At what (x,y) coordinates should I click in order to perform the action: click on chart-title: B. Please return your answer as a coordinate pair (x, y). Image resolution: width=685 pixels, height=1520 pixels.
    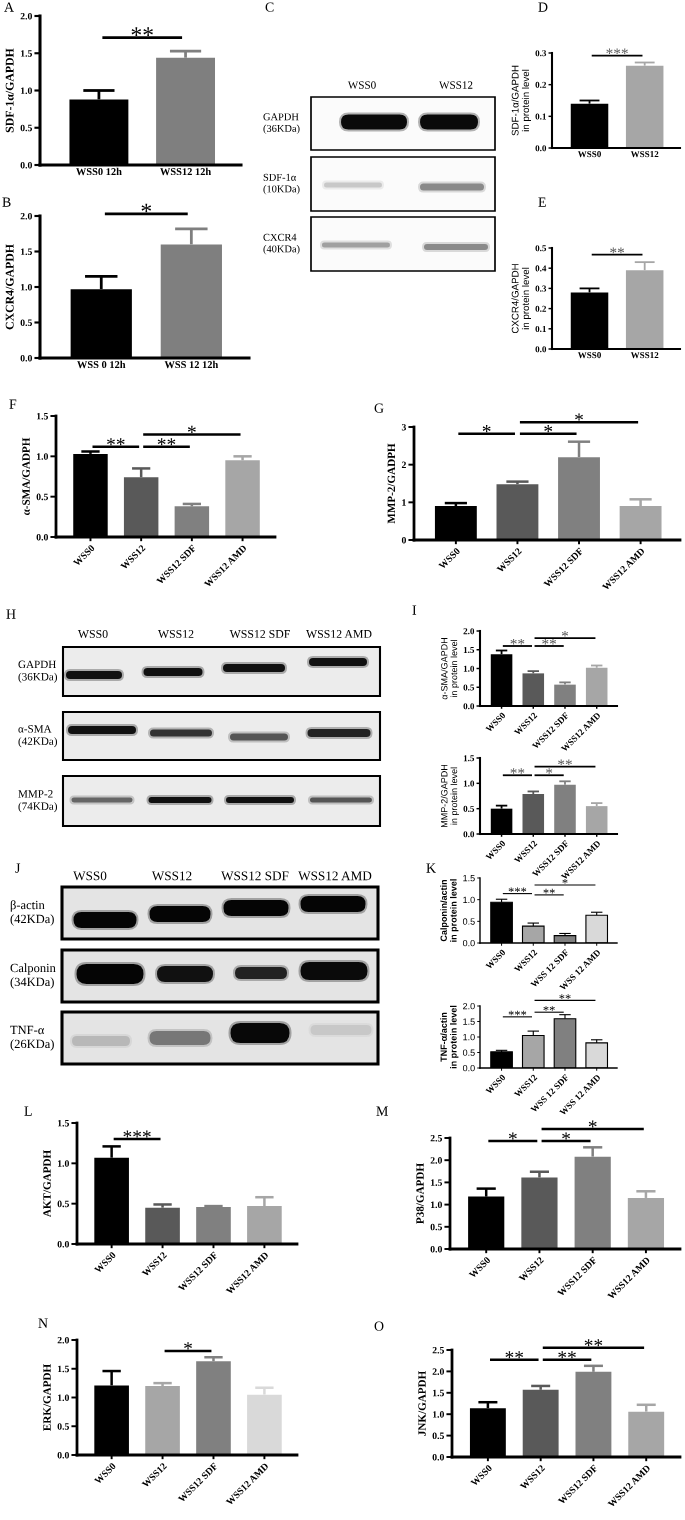
    Looking at the image, I should click on (6, 202).